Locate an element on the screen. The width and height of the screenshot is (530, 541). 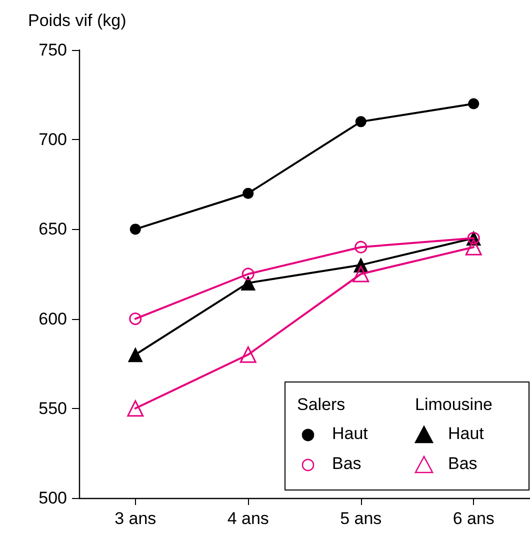
x-tick-label: 4 ans is located at coordinates (248, 518).